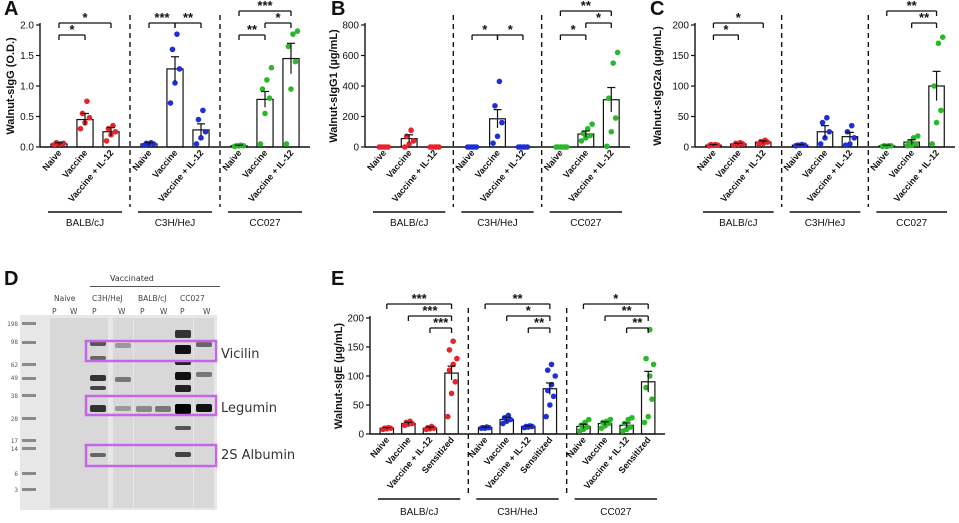 The width and height of the screenshot is (959, 523). What do you see at coordinates (192, 298) in the screenshot?
I see `lane-label-cc027: CC027` at bounding box center [192, 298].